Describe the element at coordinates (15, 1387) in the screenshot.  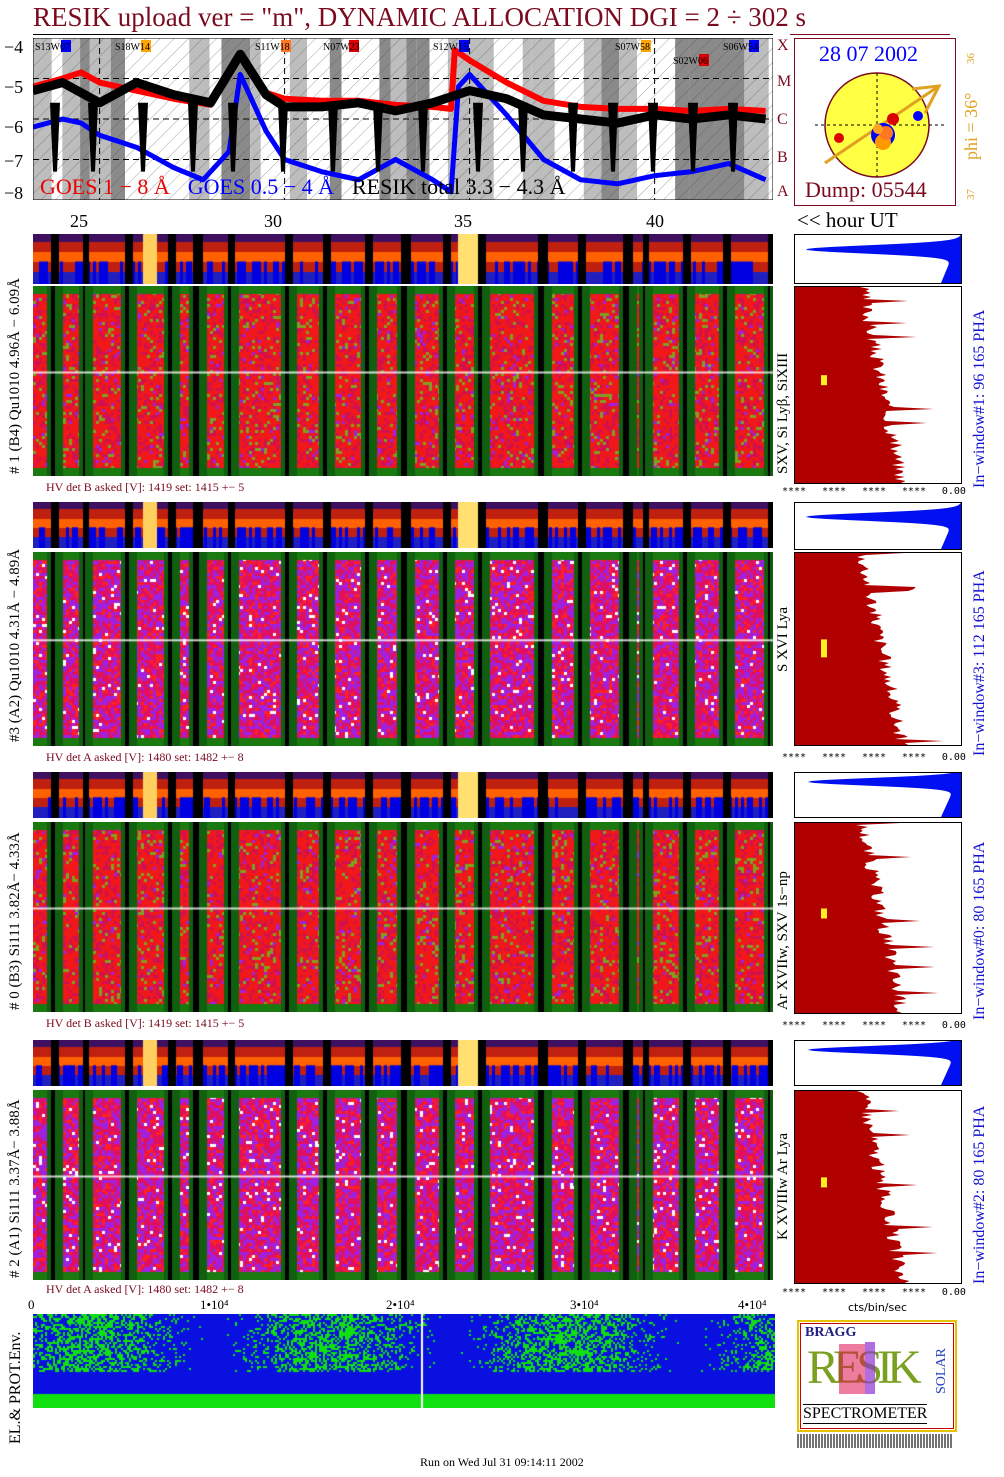
I see `env-panel-label: EL.& PROT.Env.` at that location.